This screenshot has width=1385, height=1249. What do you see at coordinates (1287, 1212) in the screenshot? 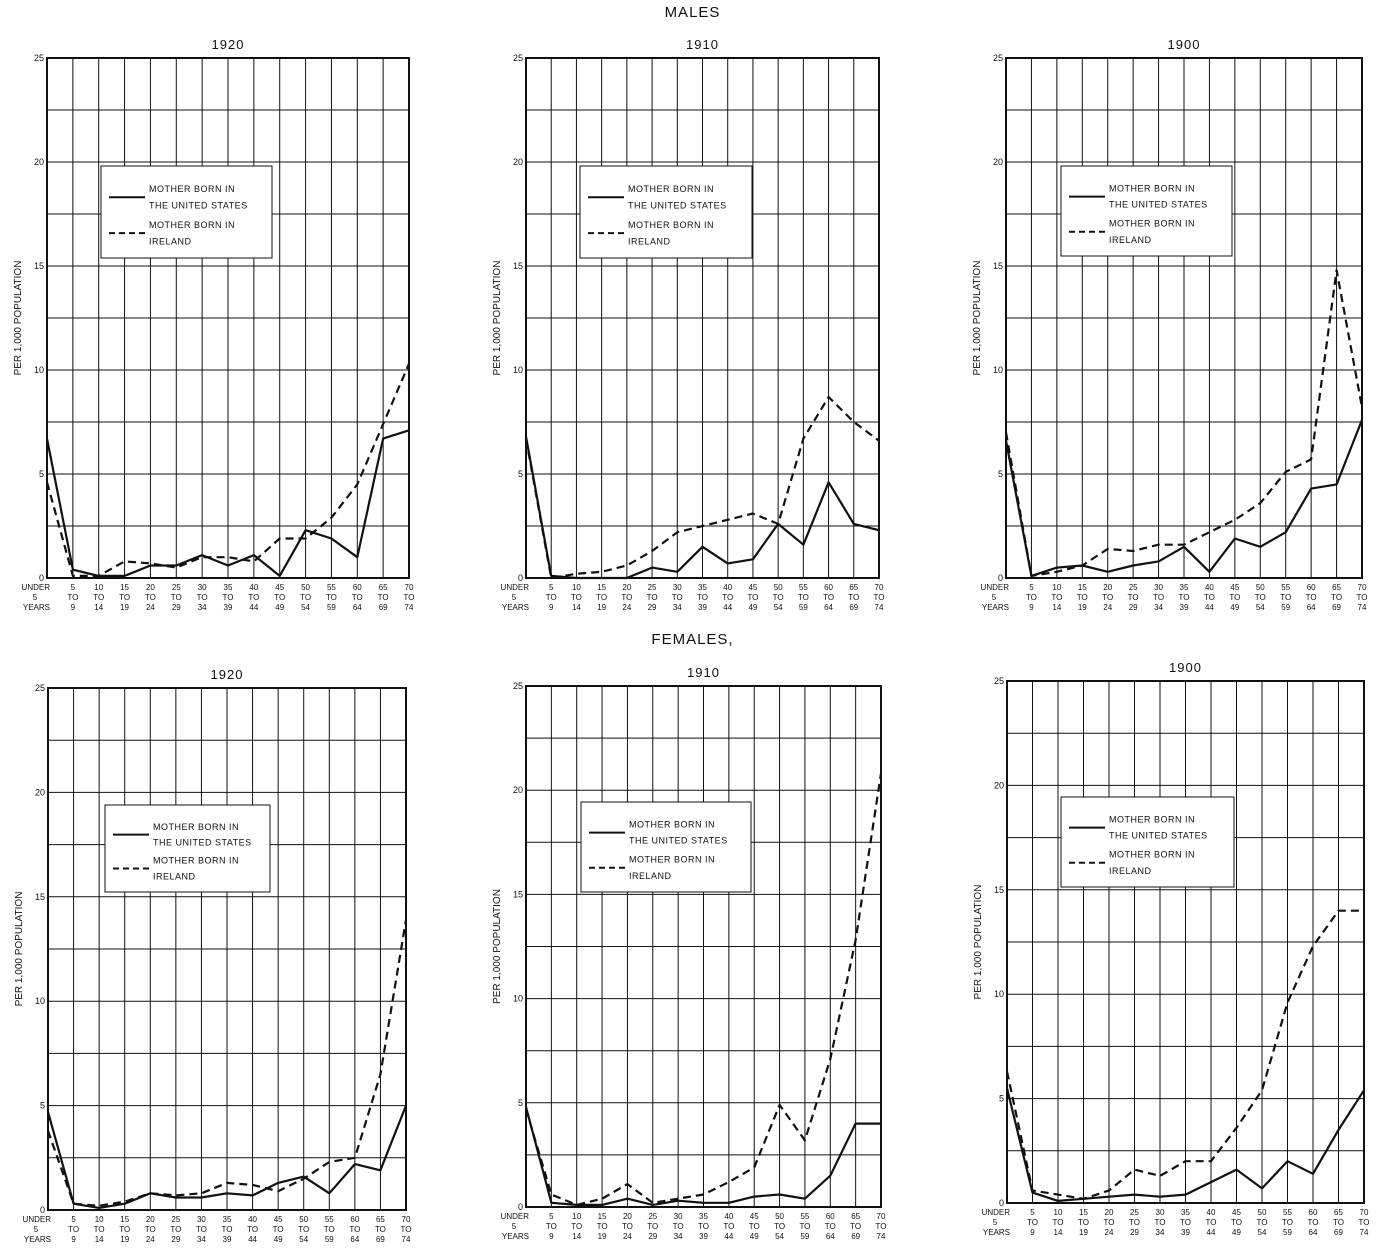
I see `x-tick-label: 55` at bounding box center [1287, 1212].